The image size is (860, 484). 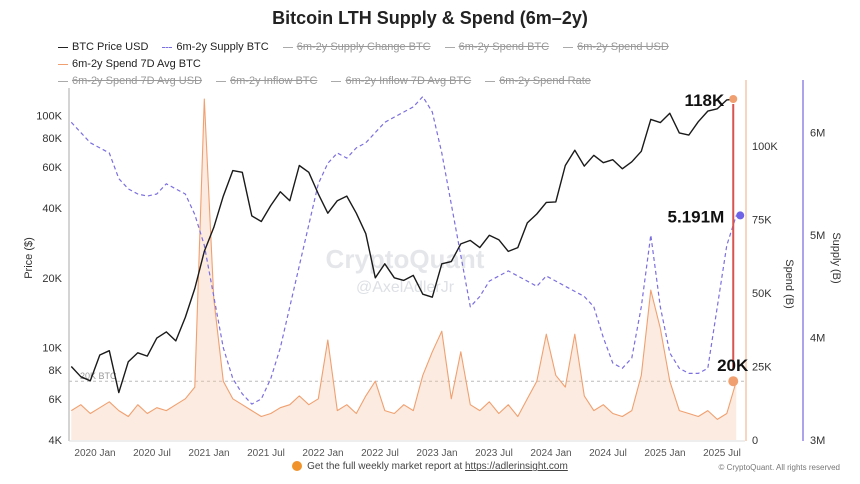 I want to click on spend-annotation: 20K, so click(x=733, y=365).